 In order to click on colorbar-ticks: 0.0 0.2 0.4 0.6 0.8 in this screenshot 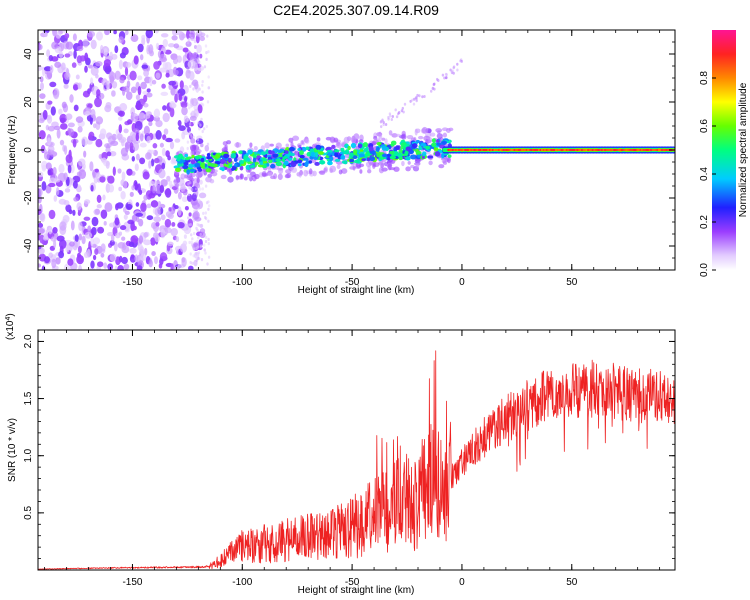, I will do `click(707, 174)`.